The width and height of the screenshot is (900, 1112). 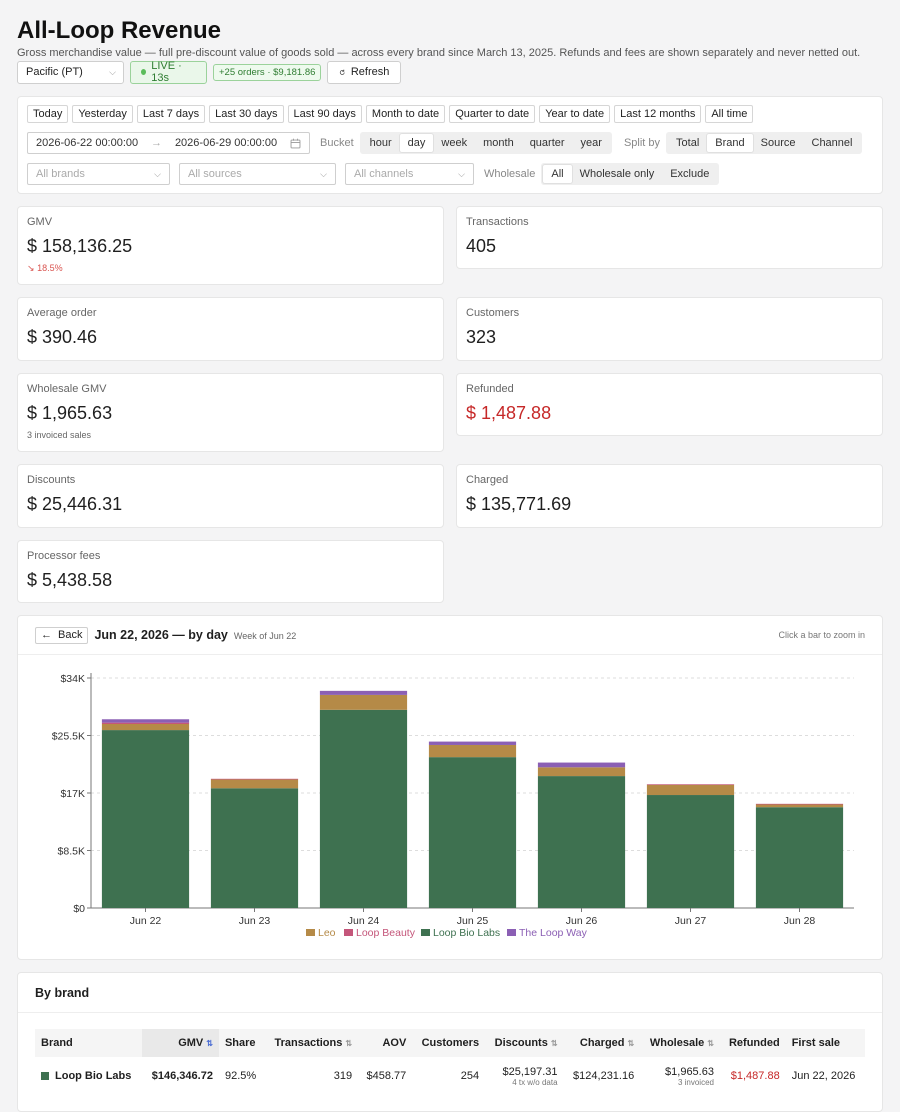 I want to click on cell-aov: $458.77, so click(x=385, y=1076).